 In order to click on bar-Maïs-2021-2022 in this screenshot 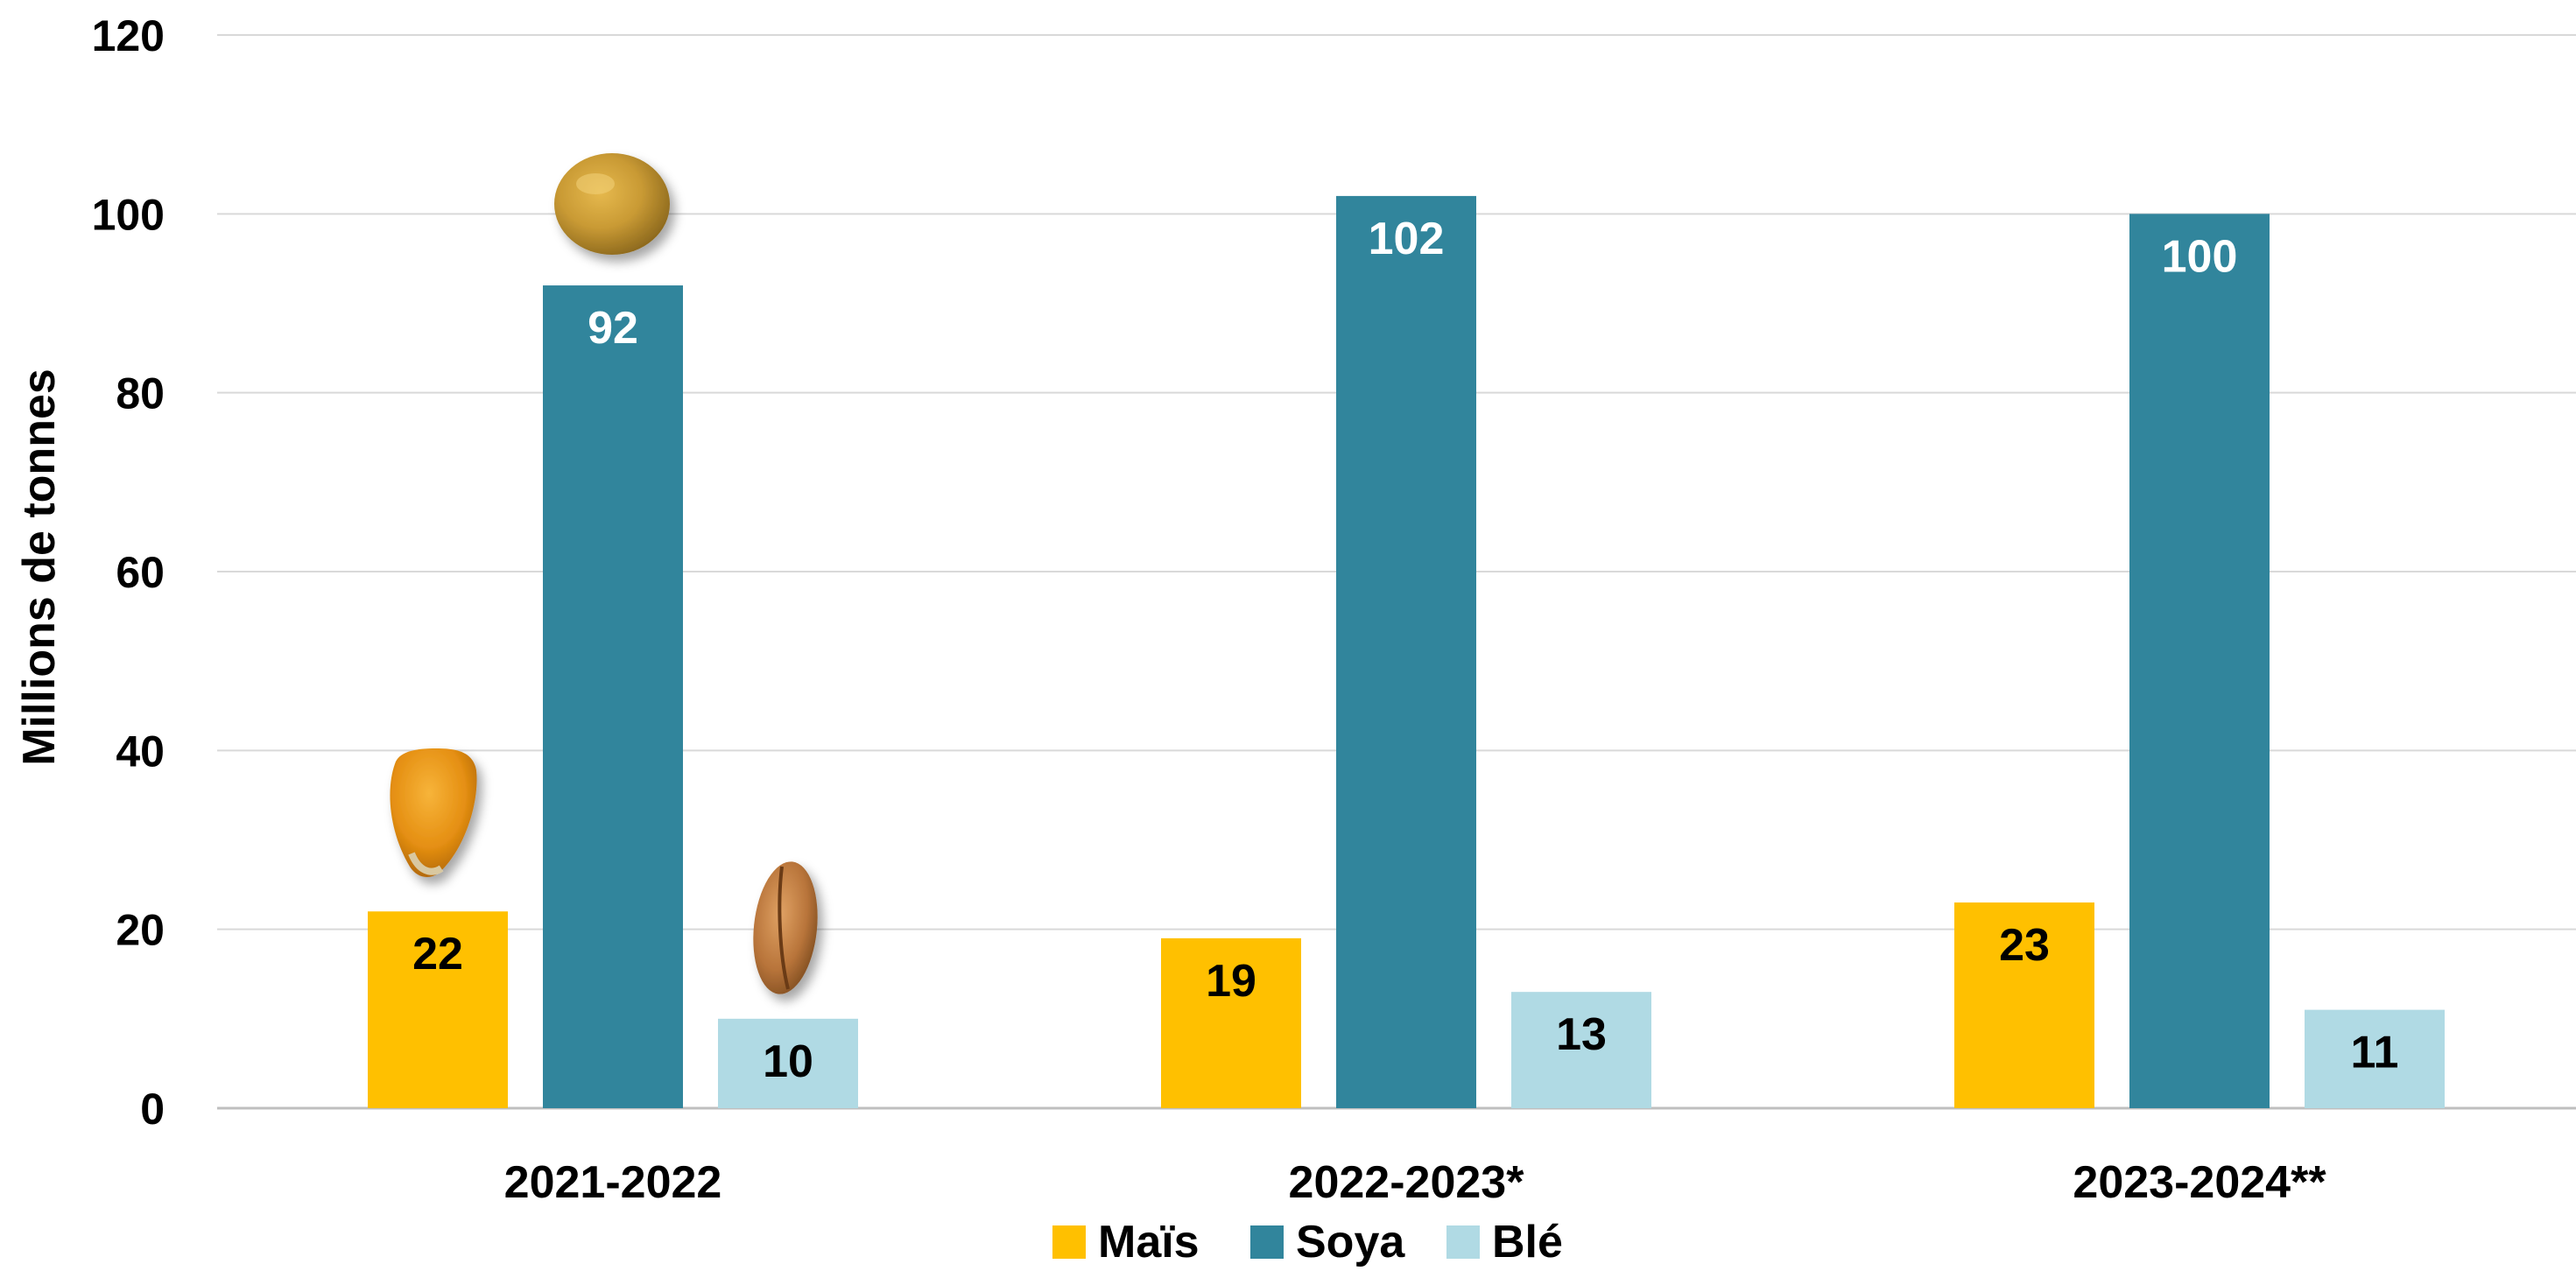, I will do `click(438, 1009)`.